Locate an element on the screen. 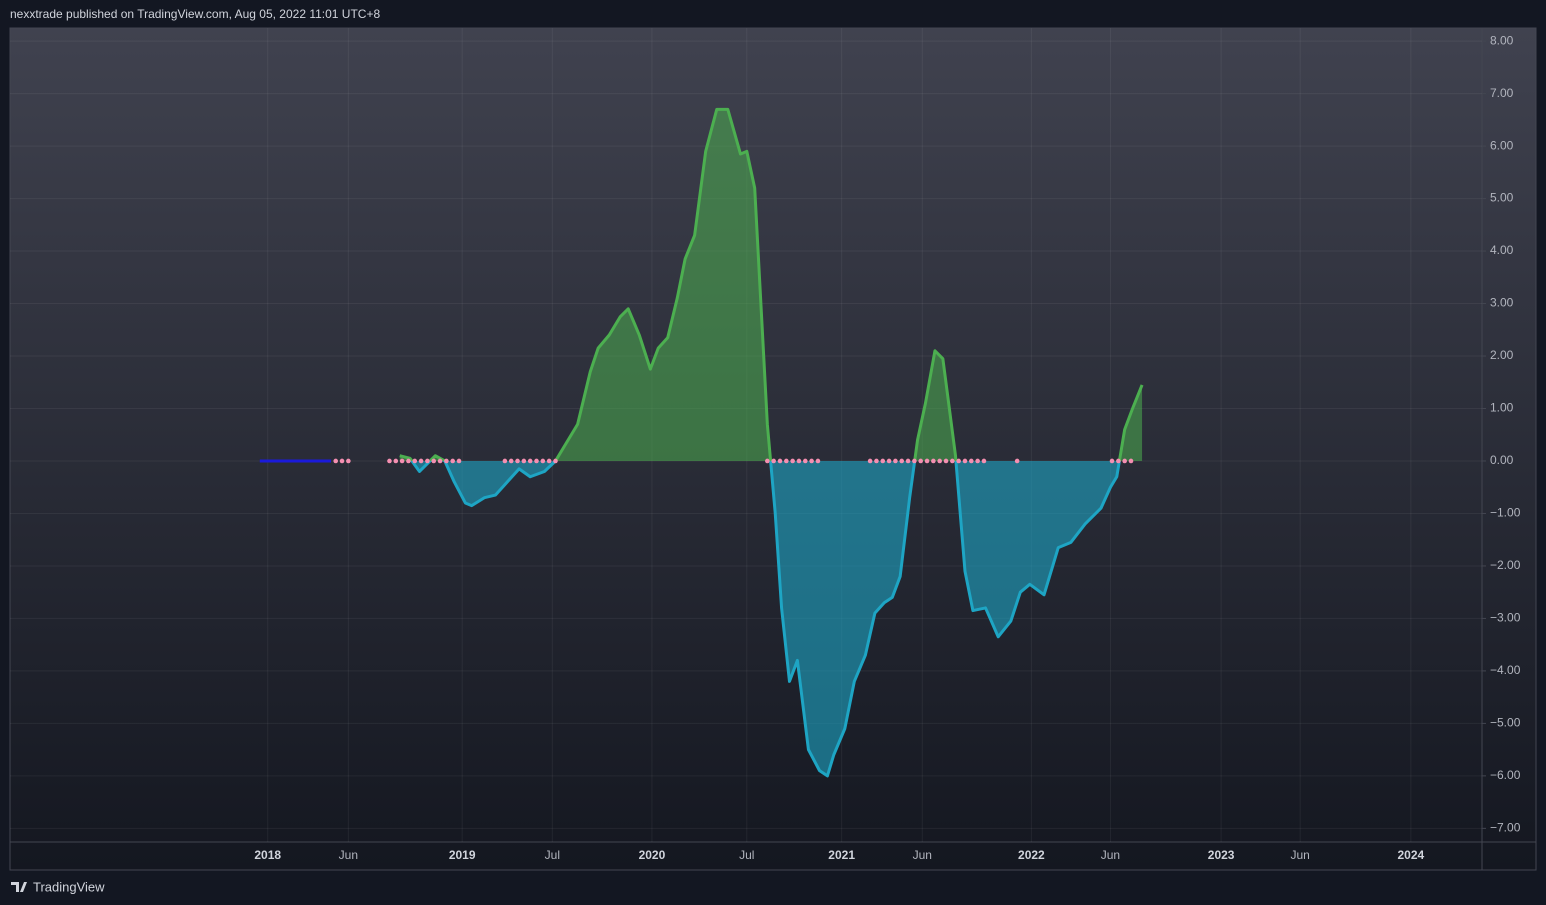 Image resolution: width=1546 pixels, height=905 pixels. y-tick-label: −3.00 is located at coordinates (1505, 618).